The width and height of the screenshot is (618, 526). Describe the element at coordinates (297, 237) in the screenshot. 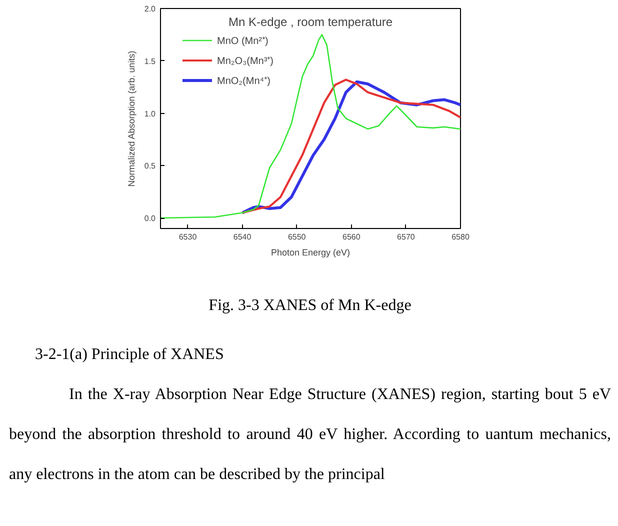

I see `x-tick-label: 6550` at that location.